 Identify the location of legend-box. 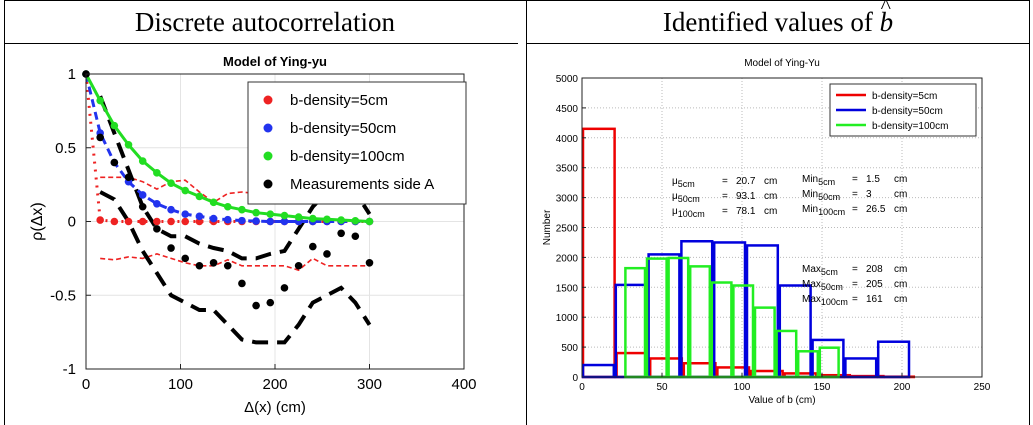
(357, 143).